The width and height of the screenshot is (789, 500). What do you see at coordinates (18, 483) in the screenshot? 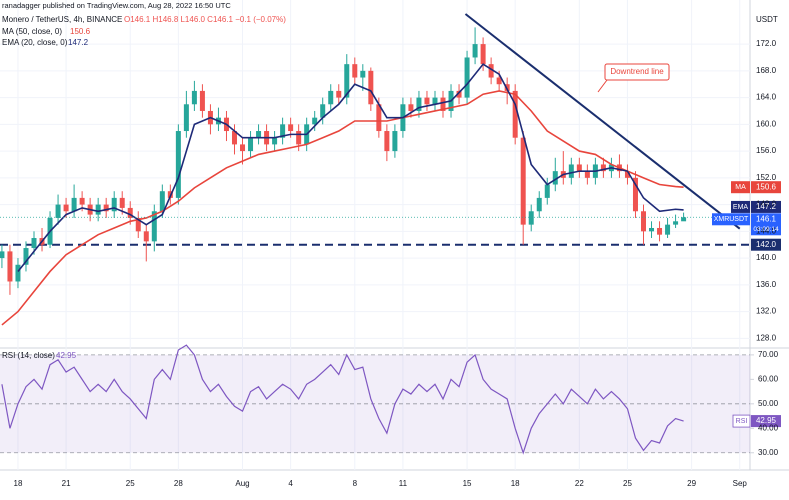
I see `x-tick-label: 18` at bounding box center [18, 483].